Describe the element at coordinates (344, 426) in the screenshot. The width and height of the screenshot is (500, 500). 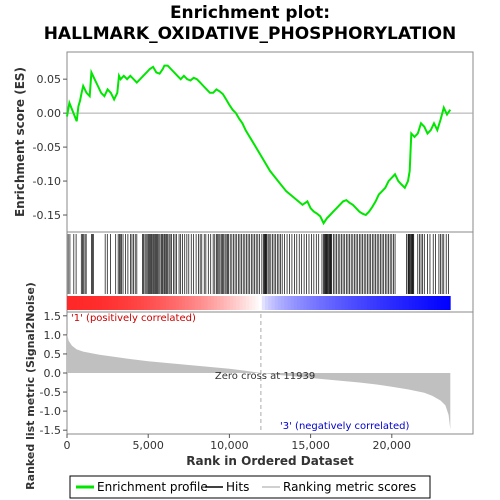
I see `negative-correlated-label: '3' (negatively correlated)` at that location.